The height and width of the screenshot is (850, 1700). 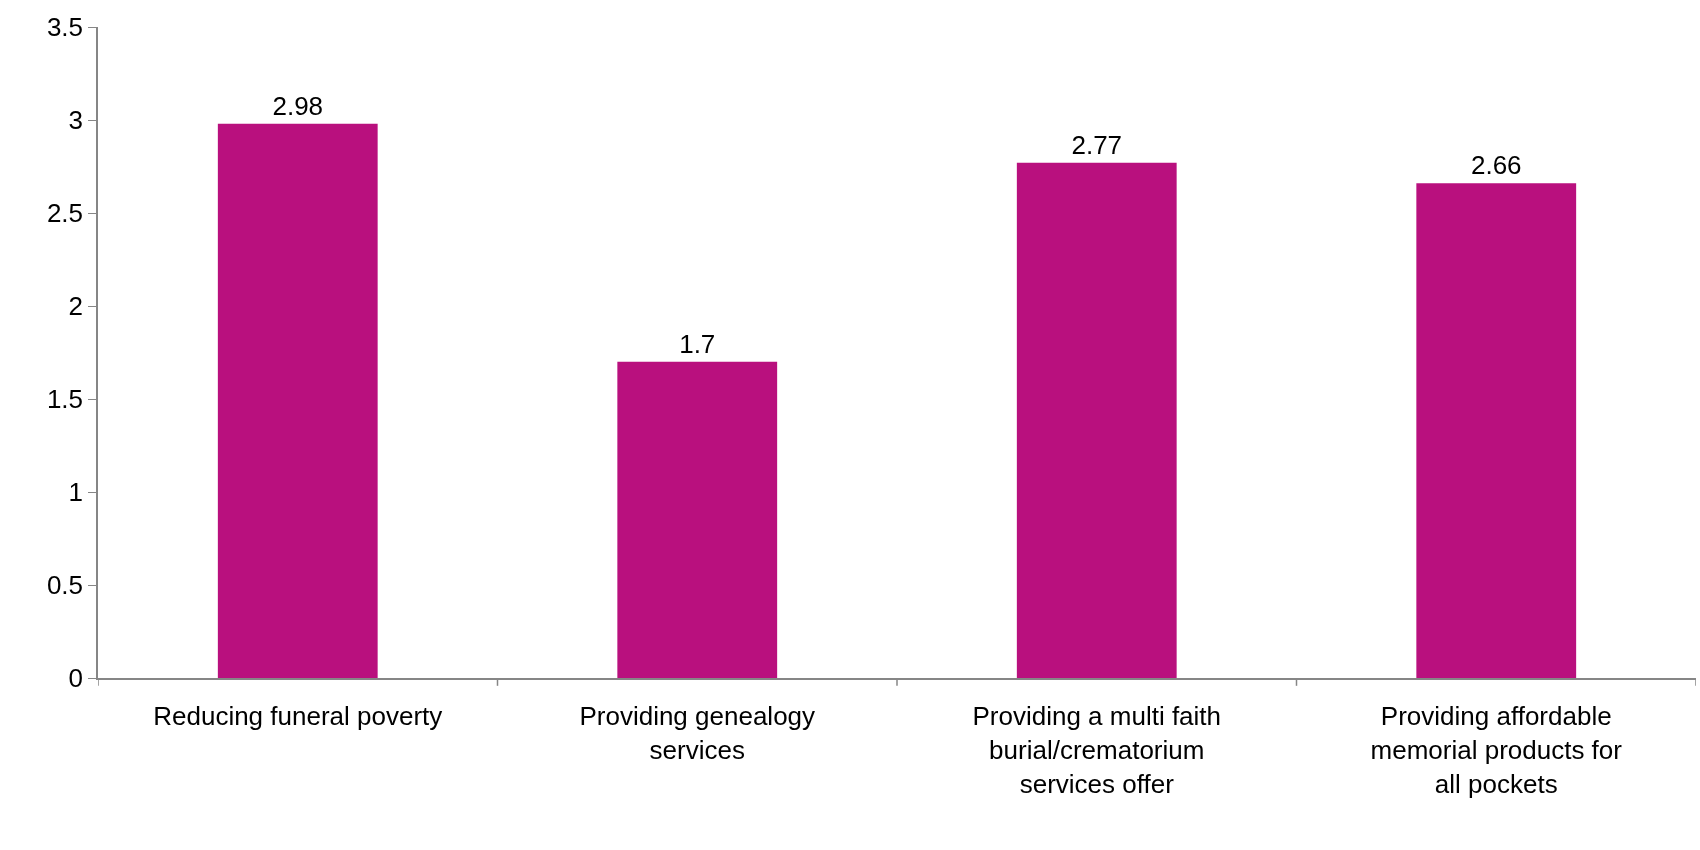 What do you see at coordinates (1496, 749) in the screenshot?
I see `x-tick-label: Providing affordable memorial products for all pockets` at bounding box center [1496, 749].